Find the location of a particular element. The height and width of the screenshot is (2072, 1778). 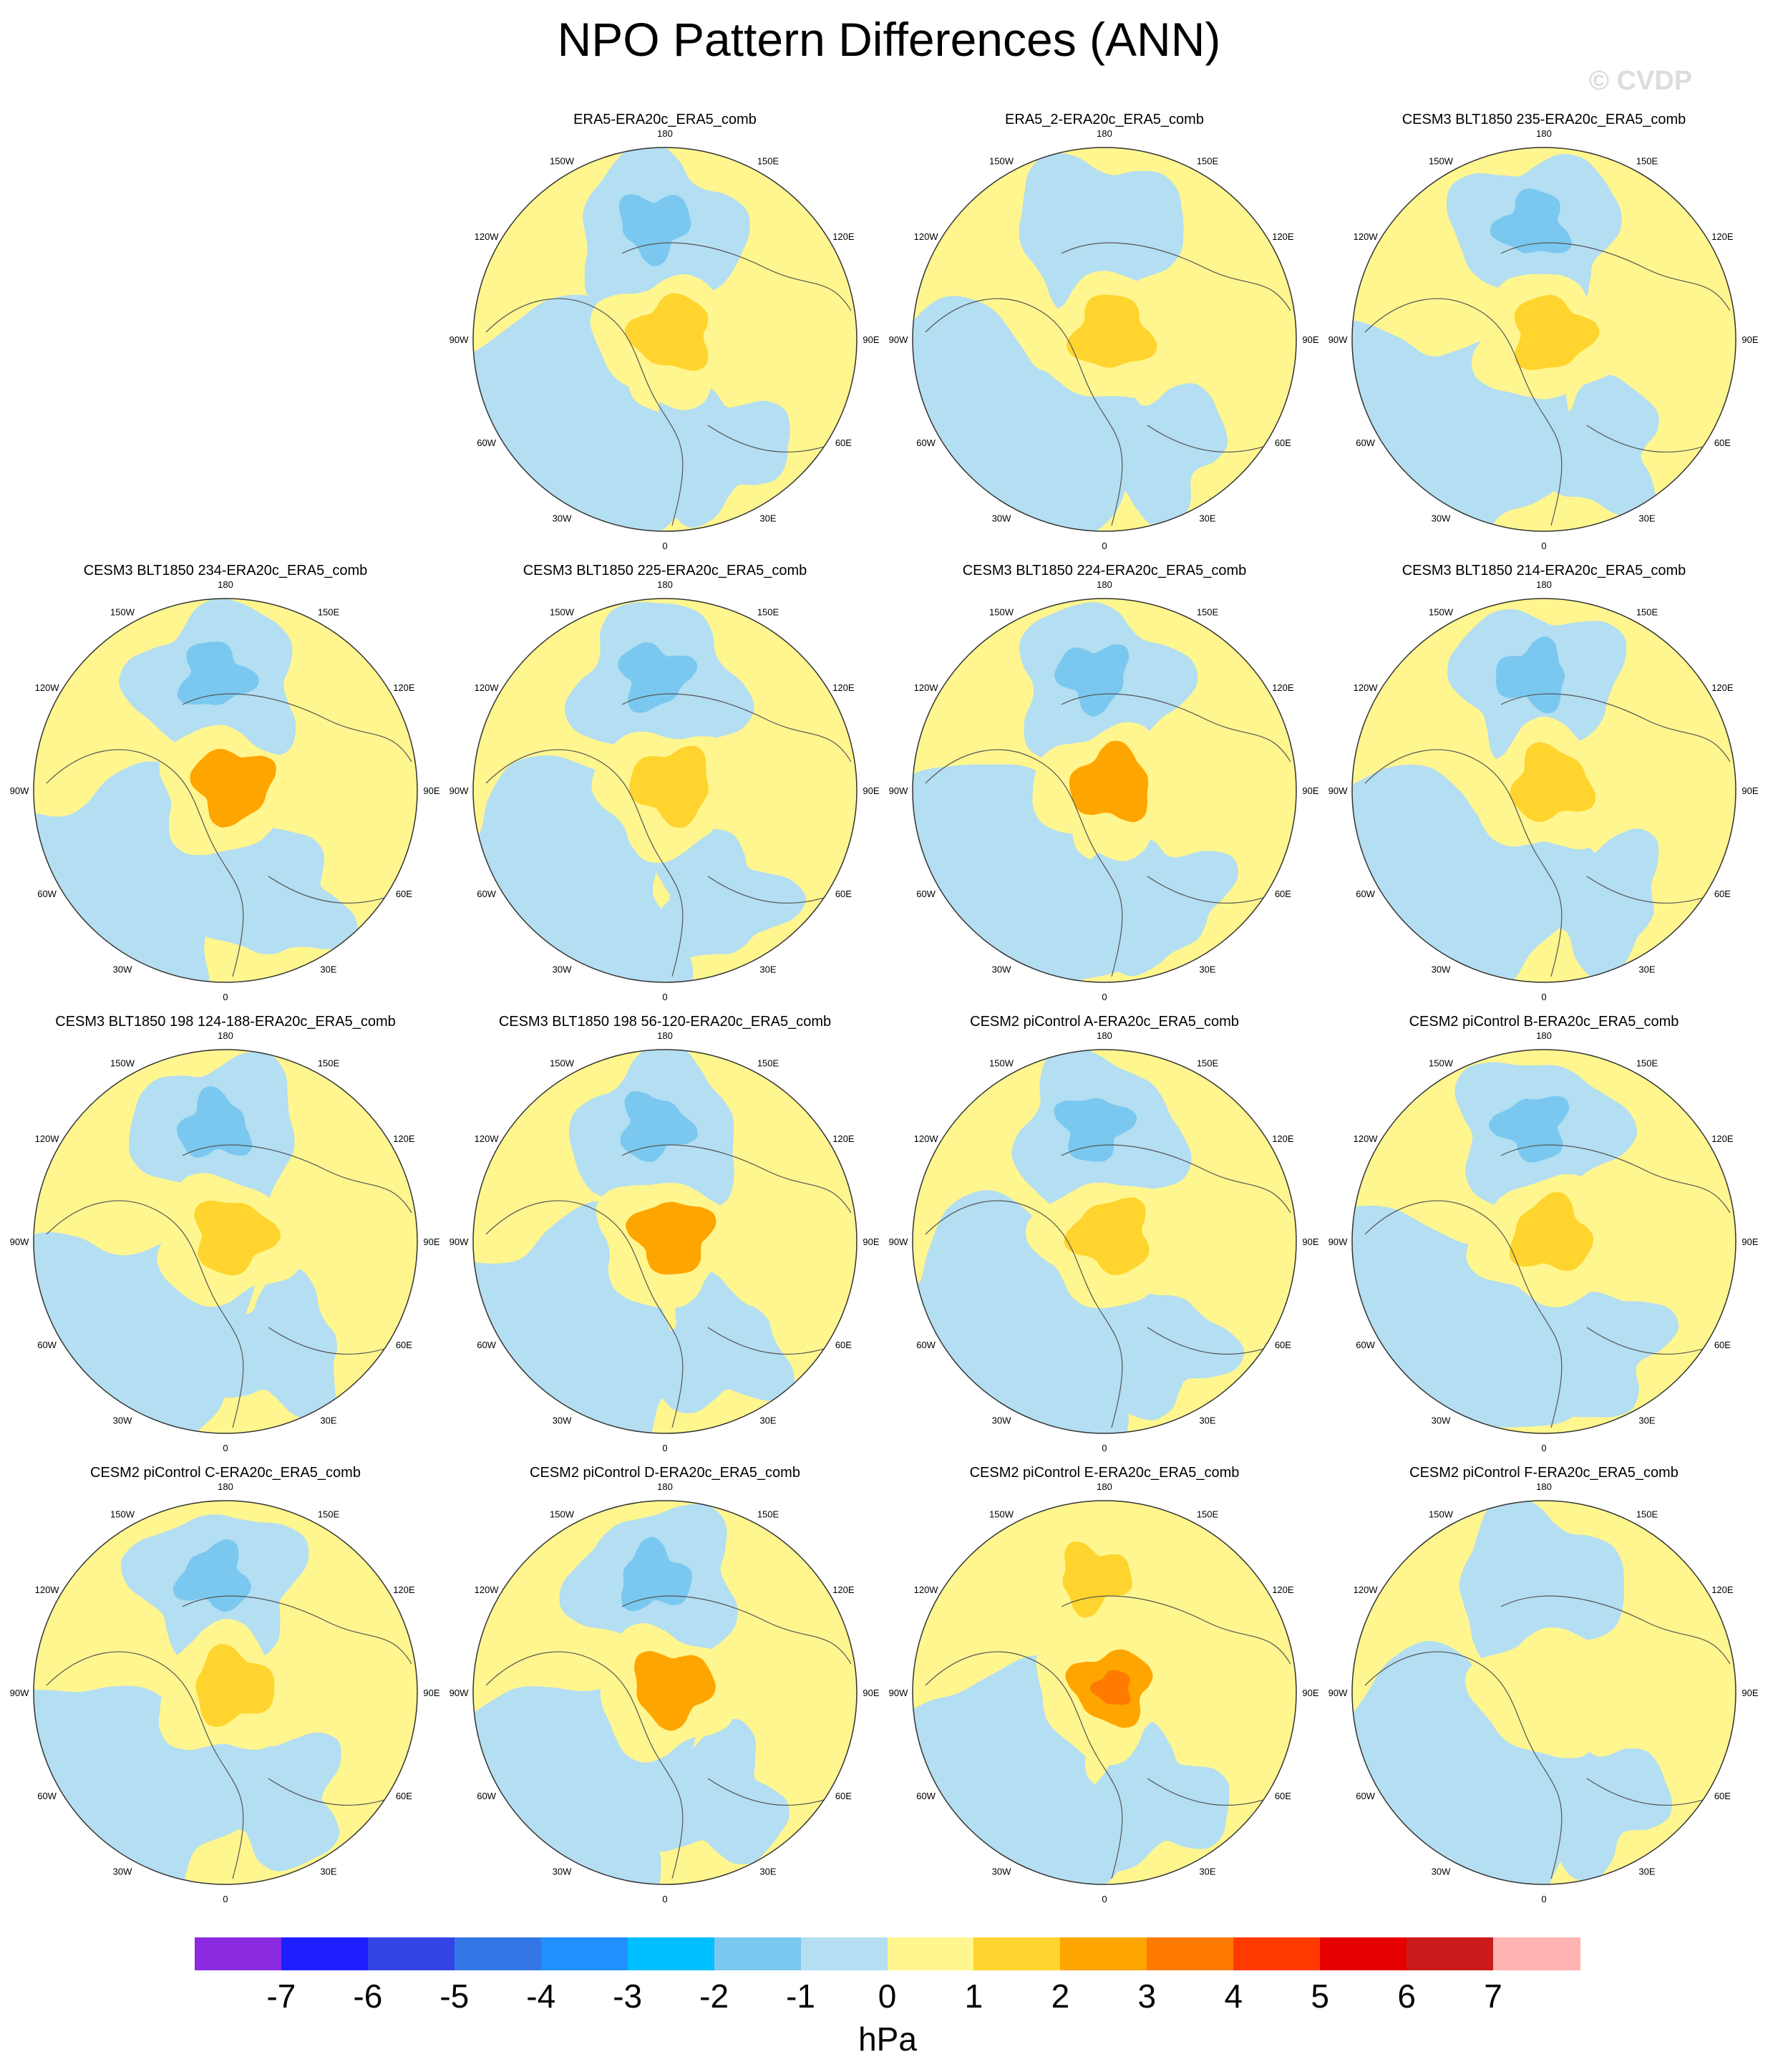

panel-title: CESM2 piControl F-ERA20c_ERA5_comb is located at coordinates (1544, 1473).